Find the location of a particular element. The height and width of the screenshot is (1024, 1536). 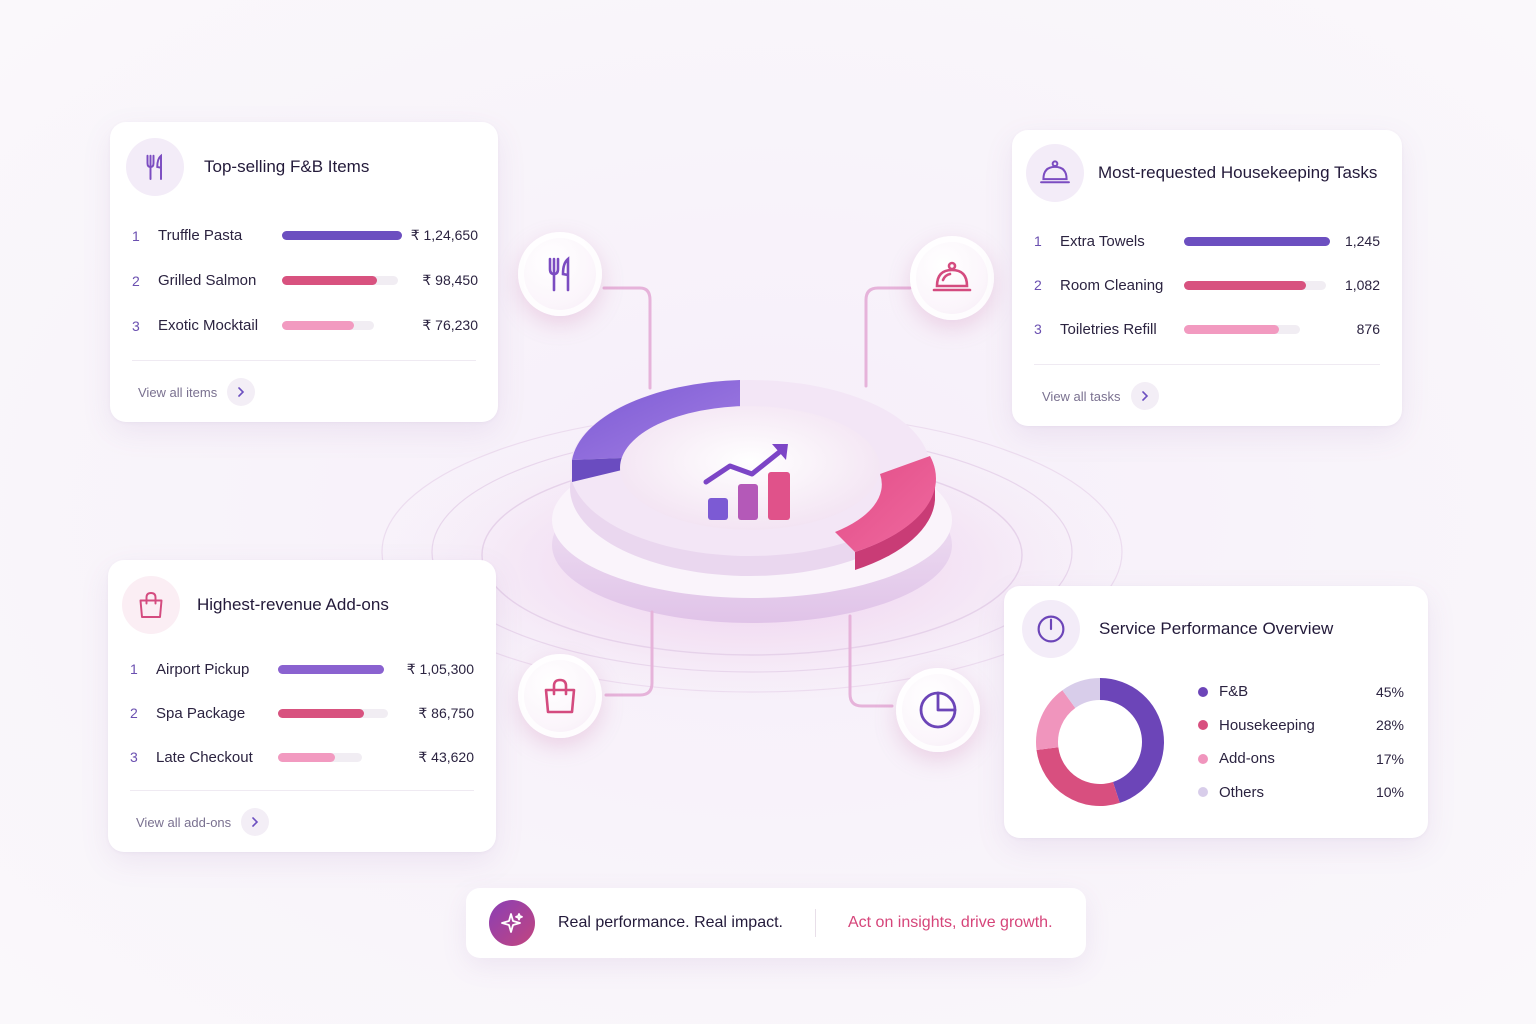

addons-card-title: Highest-revenue Add-ons is located at coordinates (293, 604).